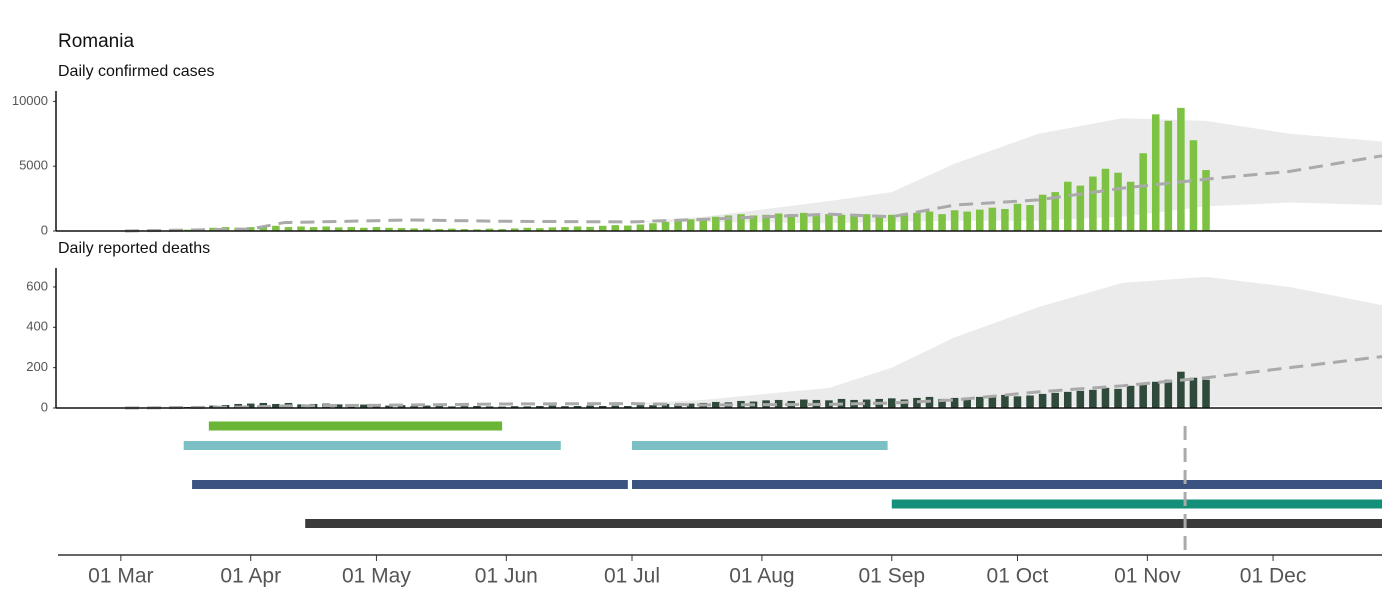 The image size is (1400, 603). I want to click on y-tick-label: 200, so click(37, 366).